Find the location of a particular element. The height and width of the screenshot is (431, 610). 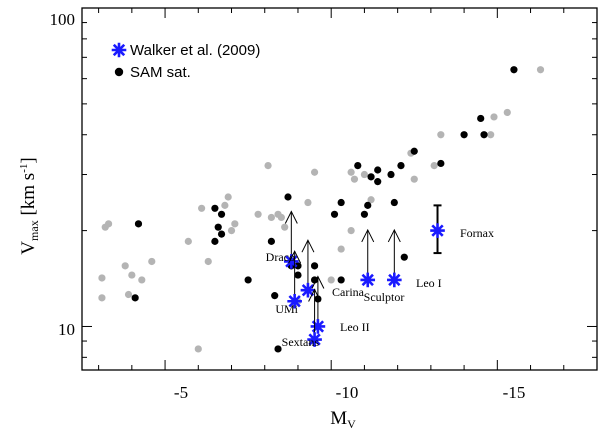

walker-sculptor-arrow-head is located at coordinates (368, 235).